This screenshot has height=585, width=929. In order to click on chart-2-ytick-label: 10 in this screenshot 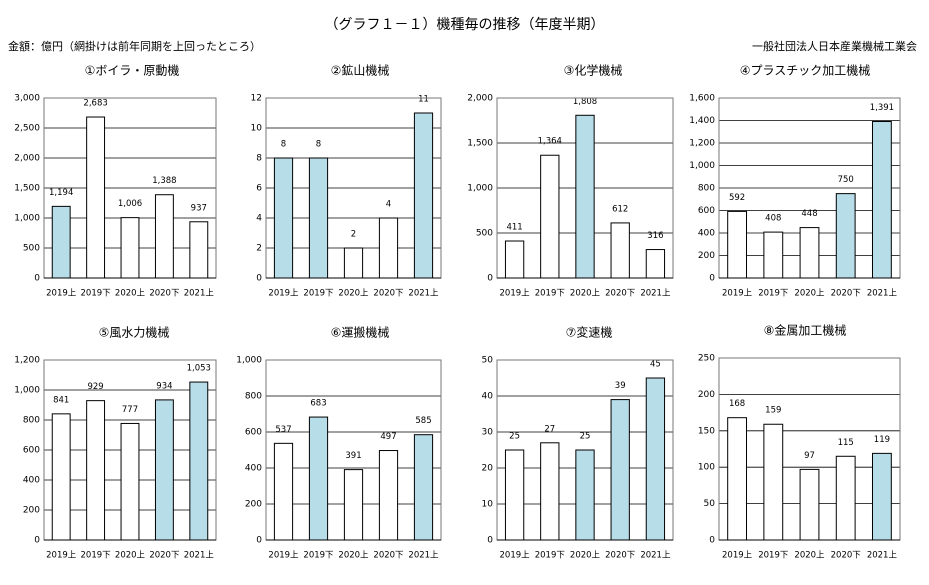, I will do `click(257, 129)`.